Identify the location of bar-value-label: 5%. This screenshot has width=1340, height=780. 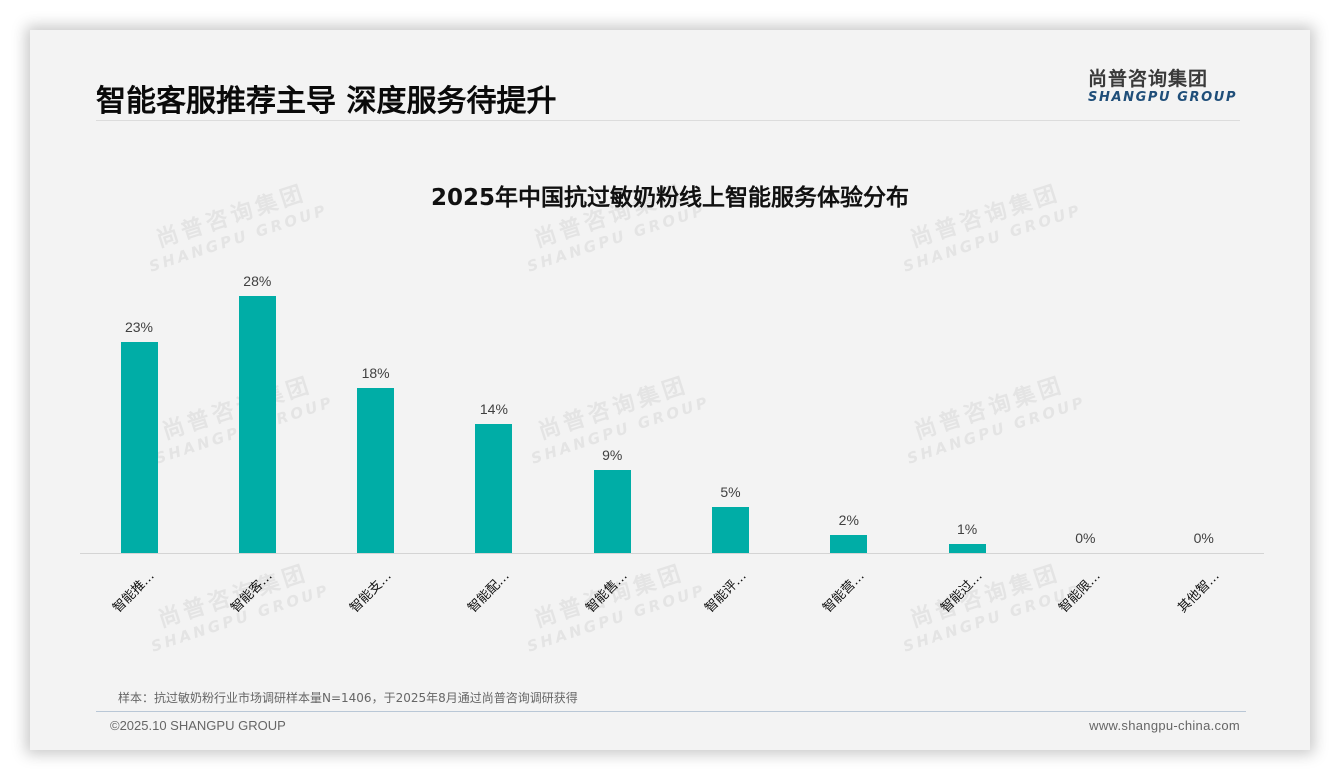
(730, 492).